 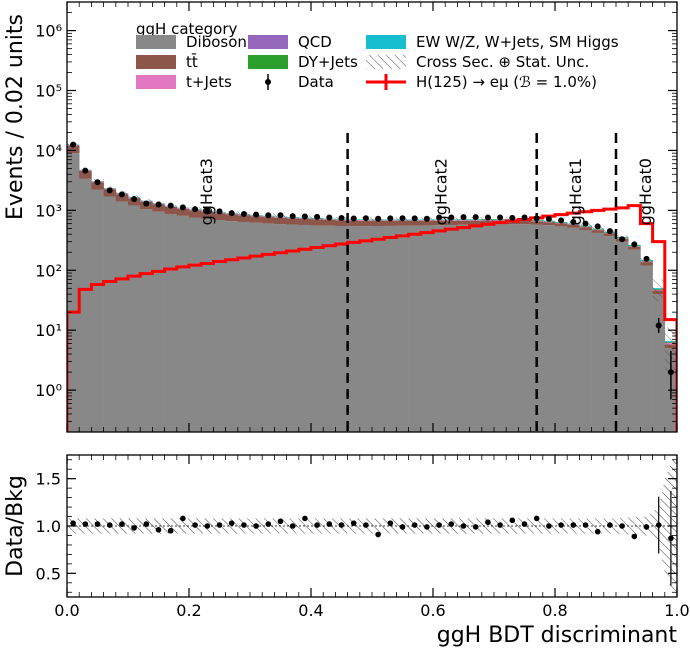 I want to click on legend-label-2: t+Jets, so click(x=209, y=82).